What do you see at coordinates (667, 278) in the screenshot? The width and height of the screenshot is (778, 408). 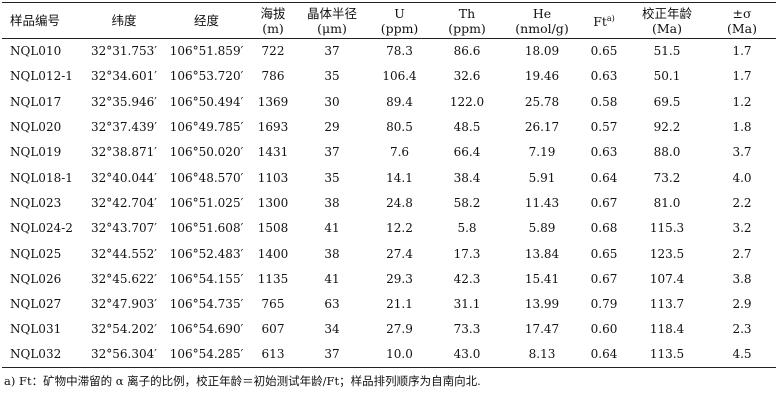 I see `cell-corrected-age: 107.4` at bounding box center [667, 278].